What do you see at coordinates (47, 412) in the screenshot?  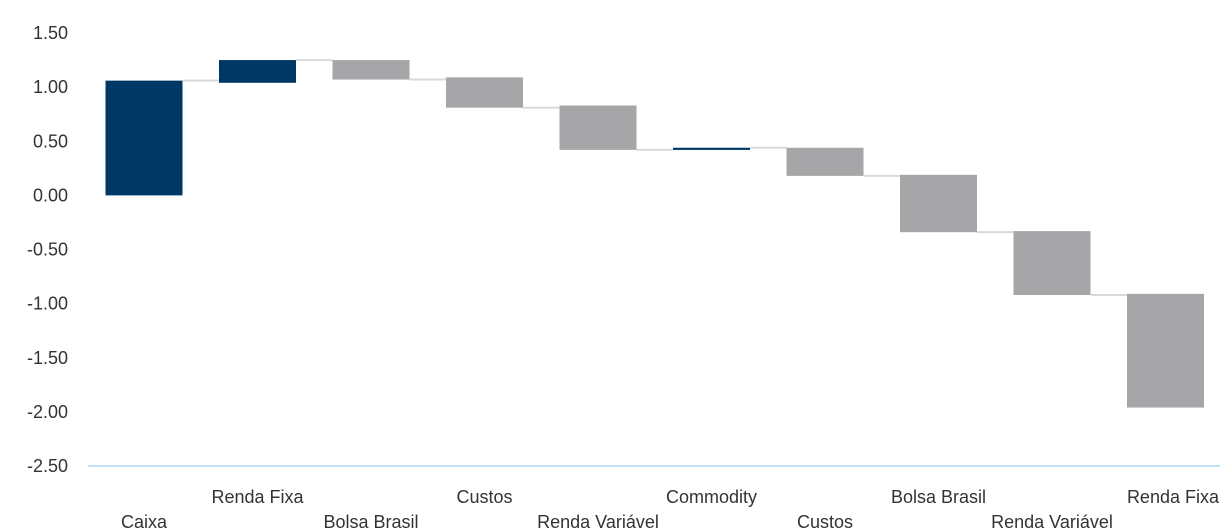 I see `y-tick-label: -2.00` at bounding box center [47, 412].